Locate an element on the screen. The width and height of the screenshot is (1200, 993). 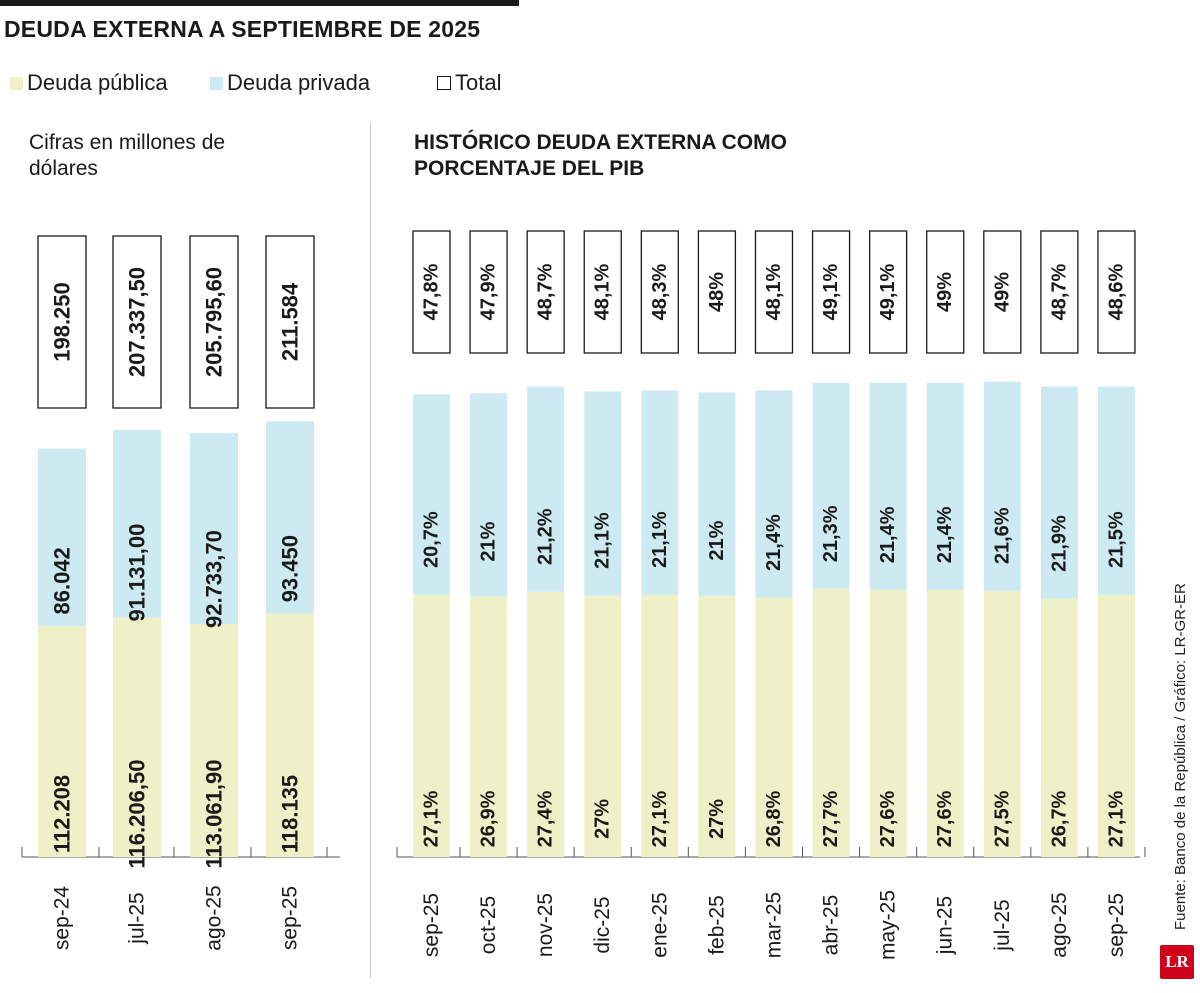
label-total-ene-25-4: 48,3% is located at coordinates (660, 291).